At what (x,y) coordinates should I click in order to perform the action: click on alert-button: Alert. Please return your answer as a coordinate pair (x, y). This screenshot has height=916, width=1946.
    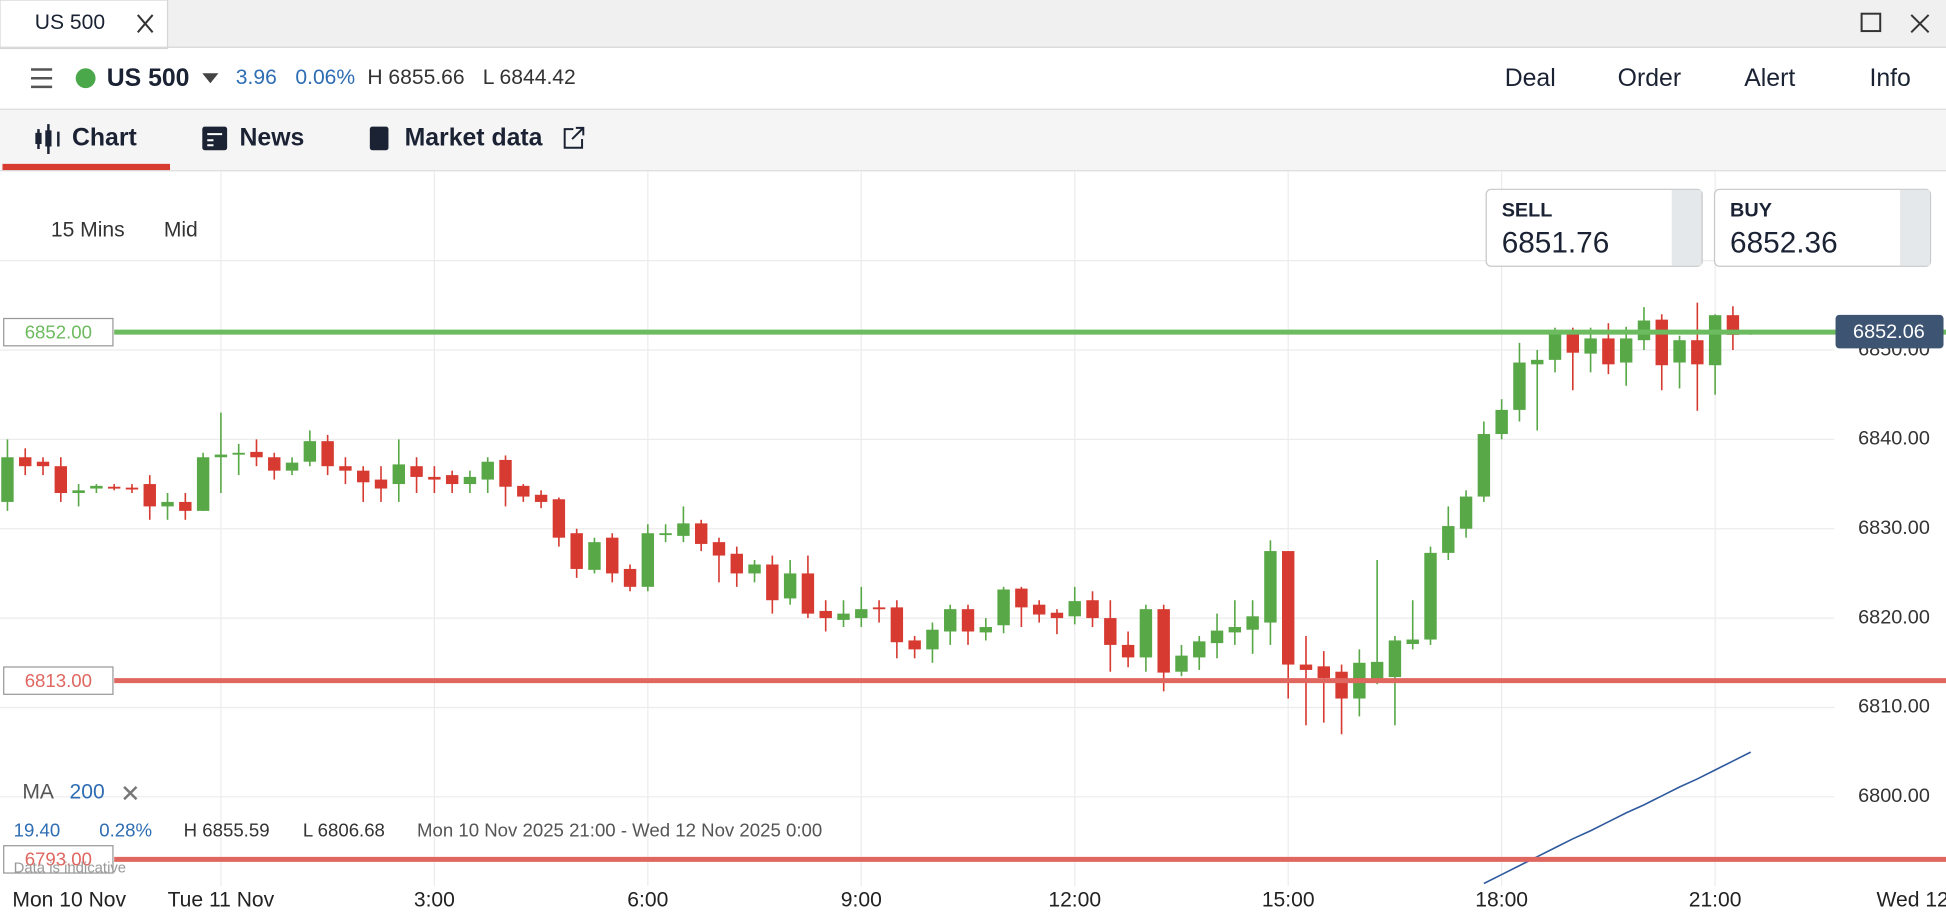
    Looking at the image, I should click on (1769, 78).